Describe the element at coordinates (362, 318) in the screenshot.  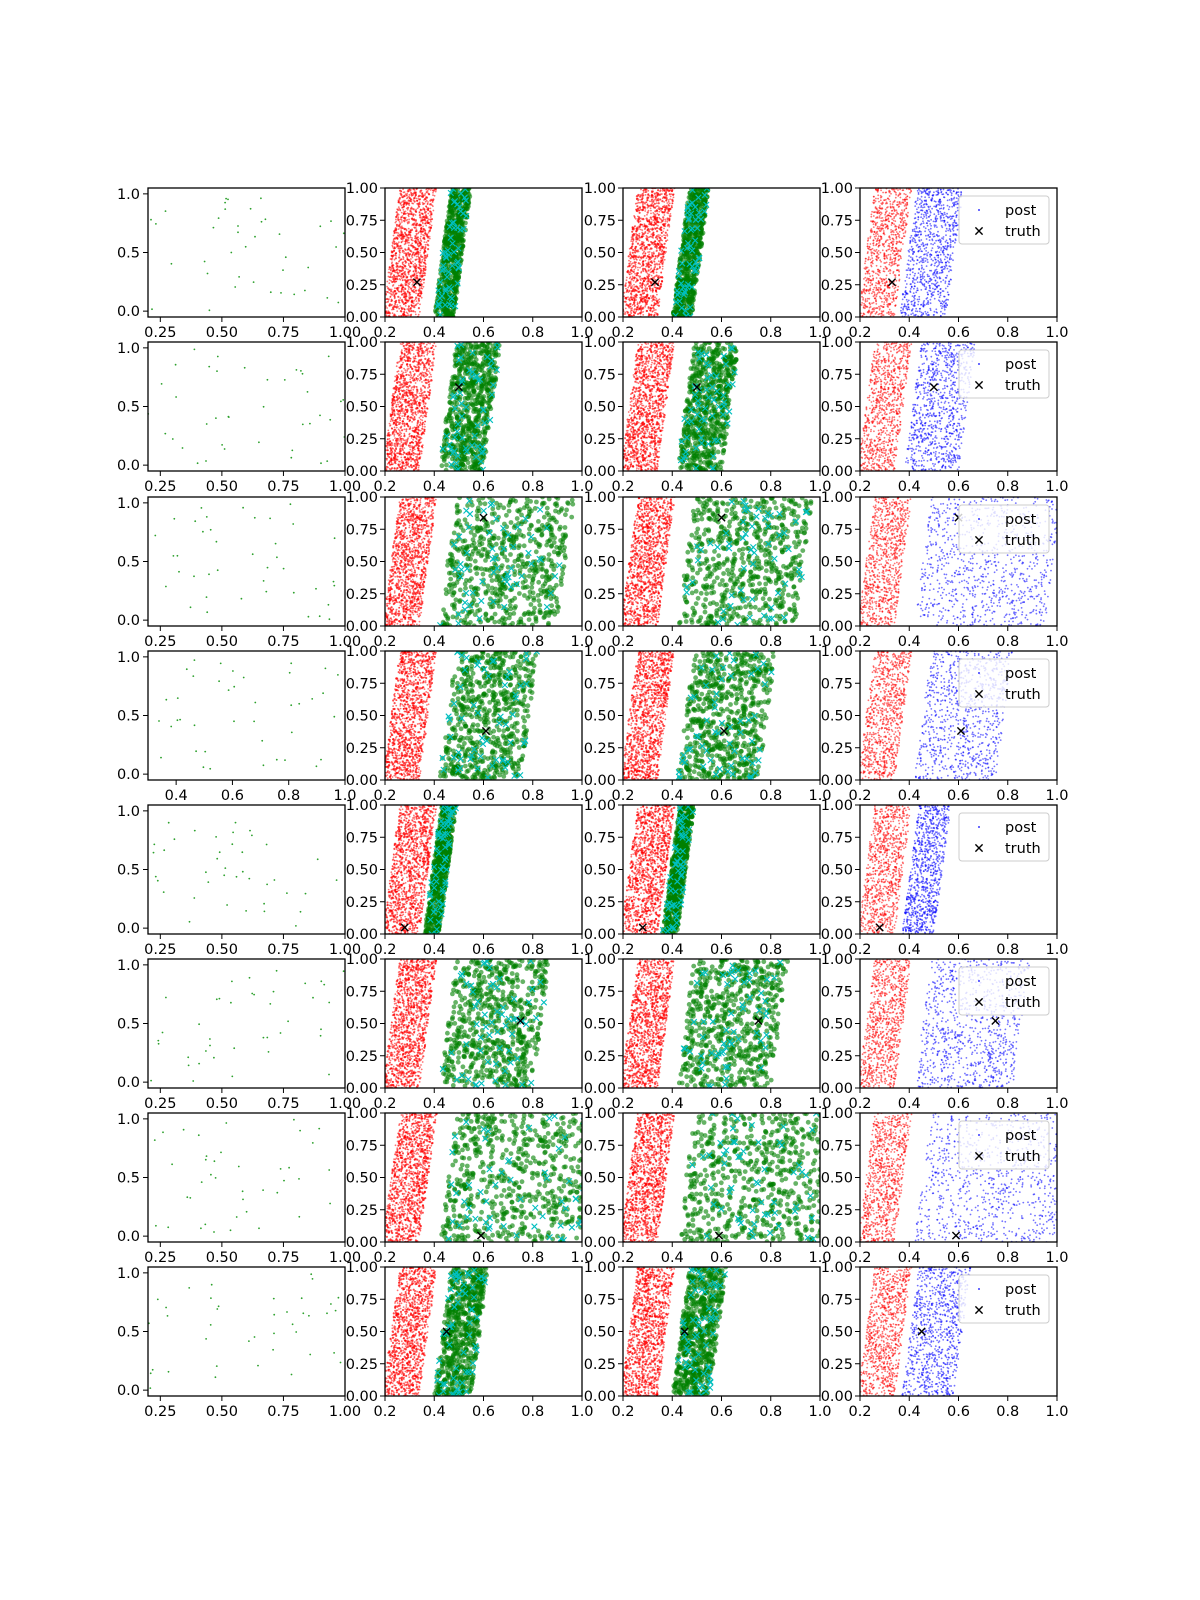
I see `y-tick-label: 0.00` at that location.